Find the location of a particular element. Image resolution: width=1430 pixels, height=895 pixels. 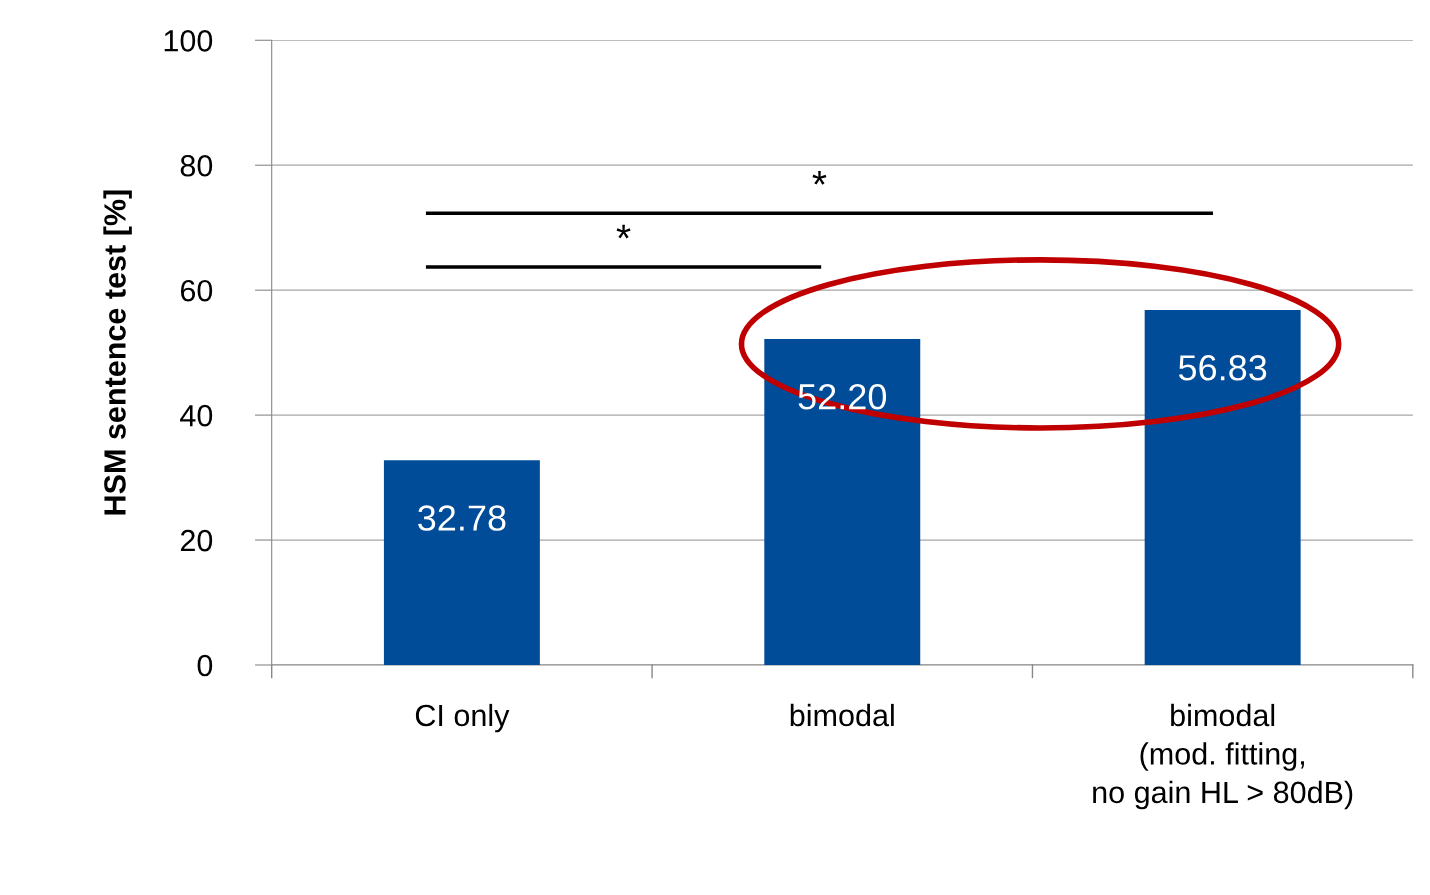

x-tick-label: bimodal (mod. fitting, no gain HL > 80dB) is located at coordinates (1223, 756).